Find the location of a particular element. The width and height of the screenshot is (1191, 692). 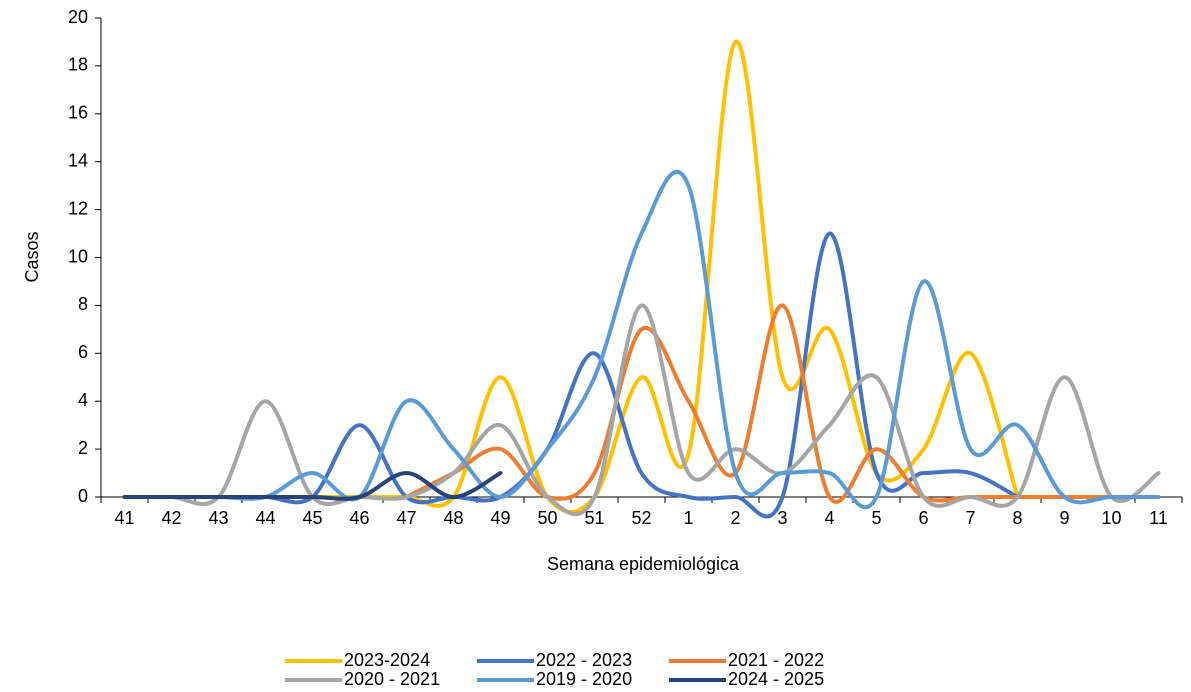

legend-label: 2024 - 2025 is located at coordinates (776, 679).